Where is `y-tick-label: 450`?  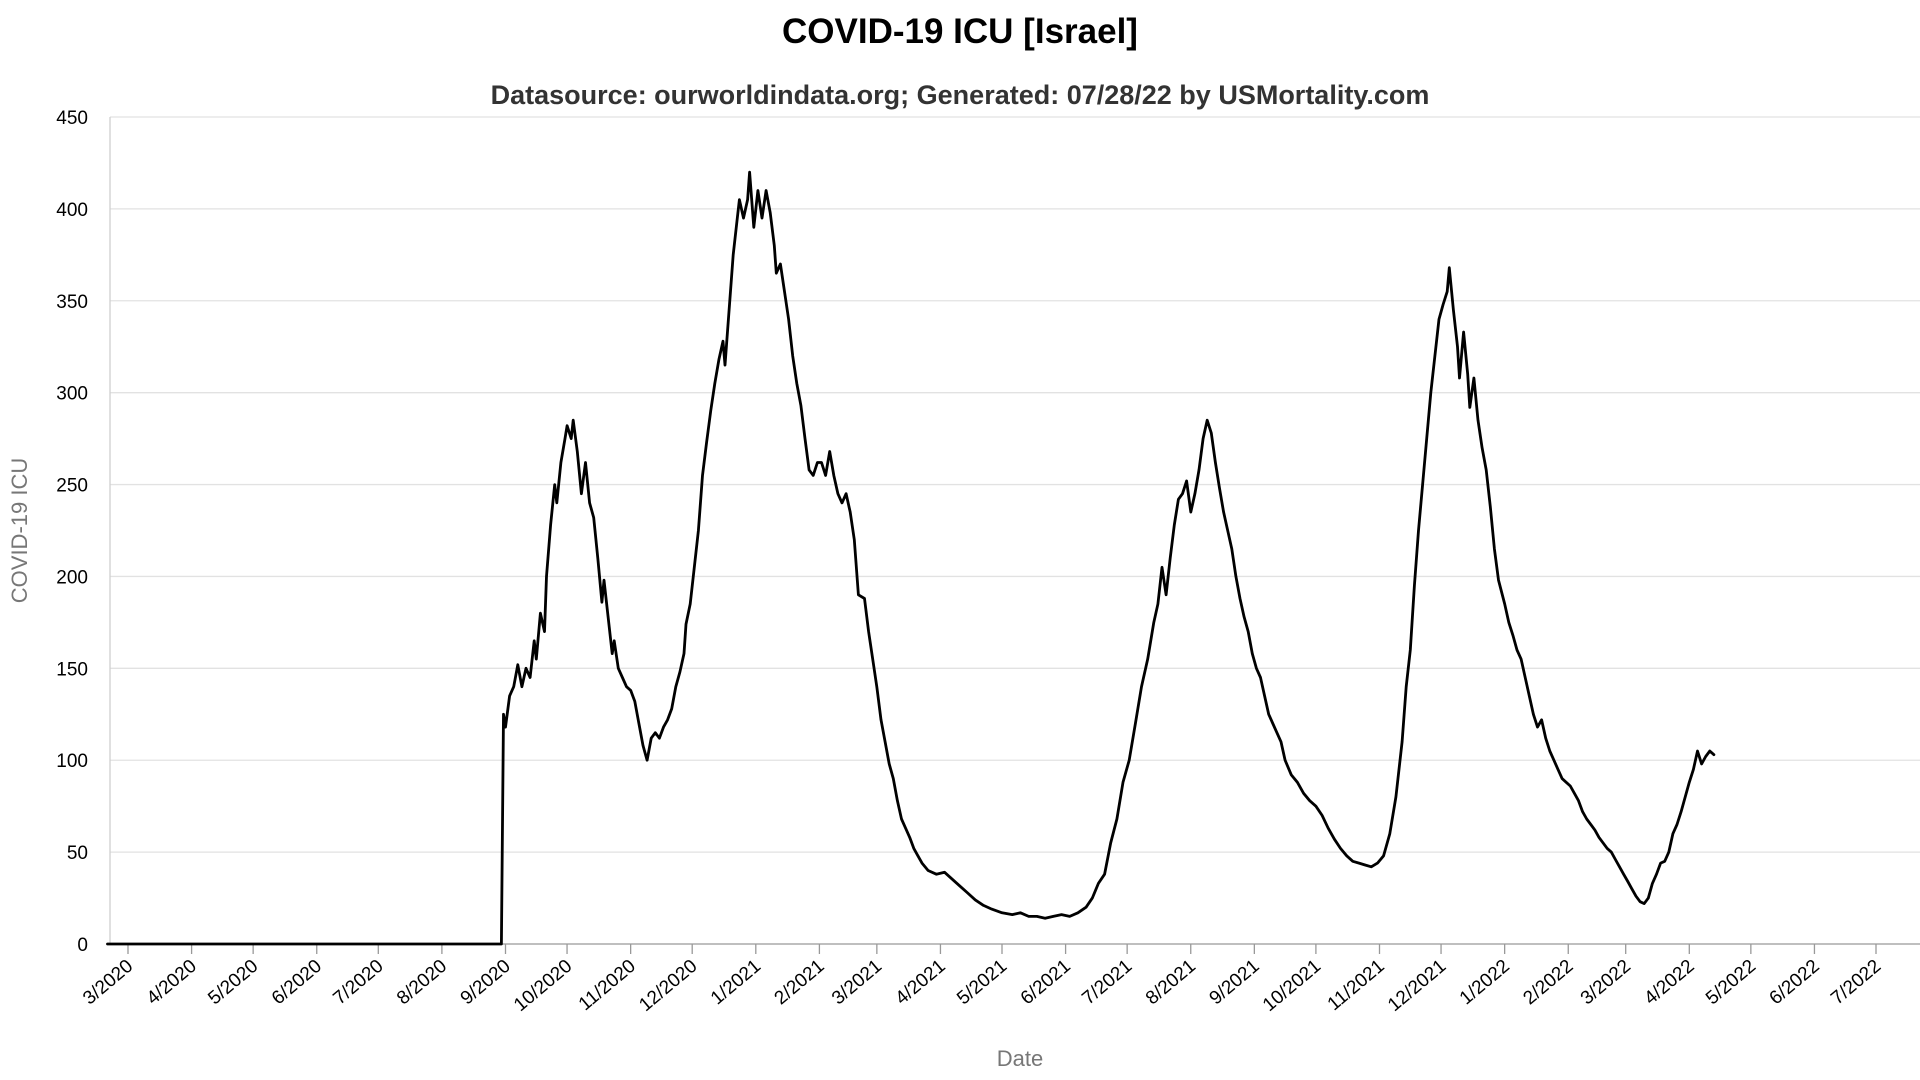 y-tick-label: 450 is located at coordinates (72, 118).